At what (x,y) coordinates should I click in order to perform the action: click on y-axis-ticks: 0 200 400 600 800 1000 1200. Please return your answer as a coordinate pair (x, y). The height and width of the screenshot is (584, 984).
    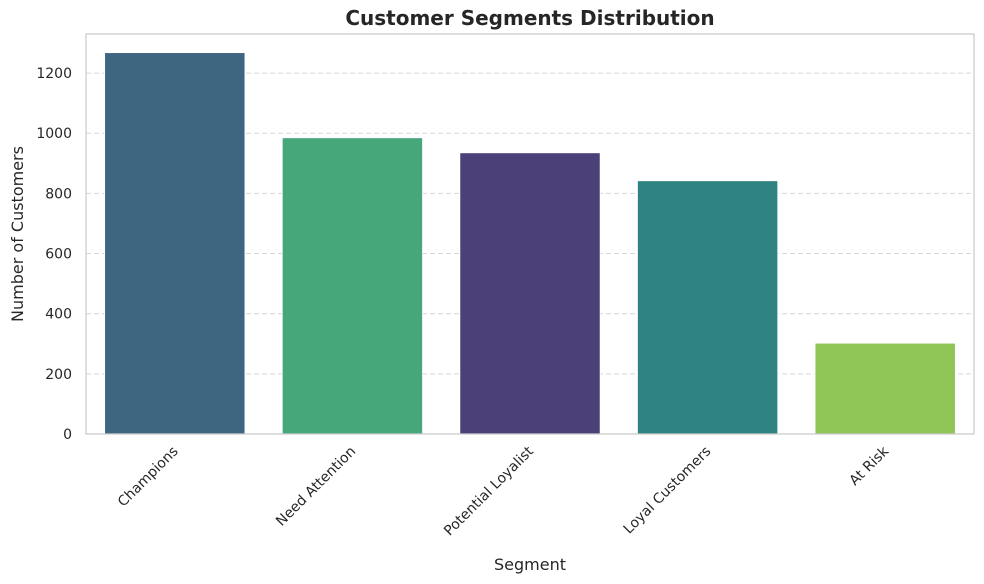
    Looking at the image, I should click on (54, 254).